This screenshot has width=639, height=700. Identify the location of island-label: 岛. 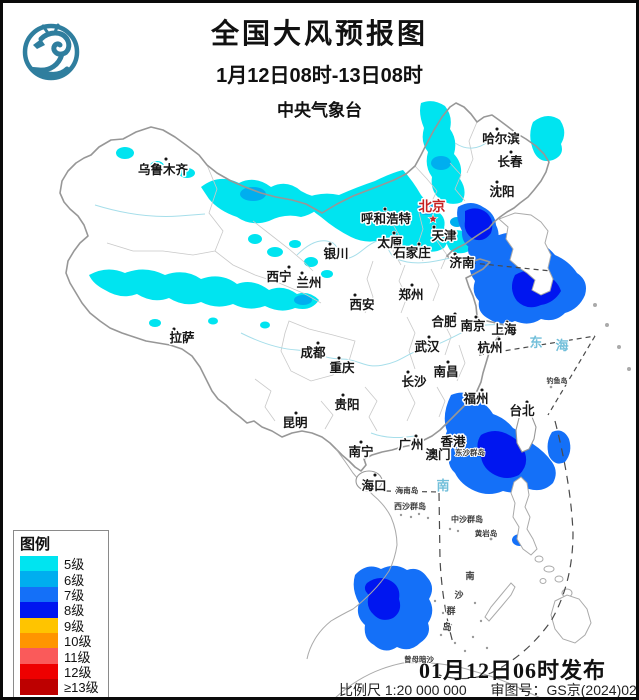
(446, 626).